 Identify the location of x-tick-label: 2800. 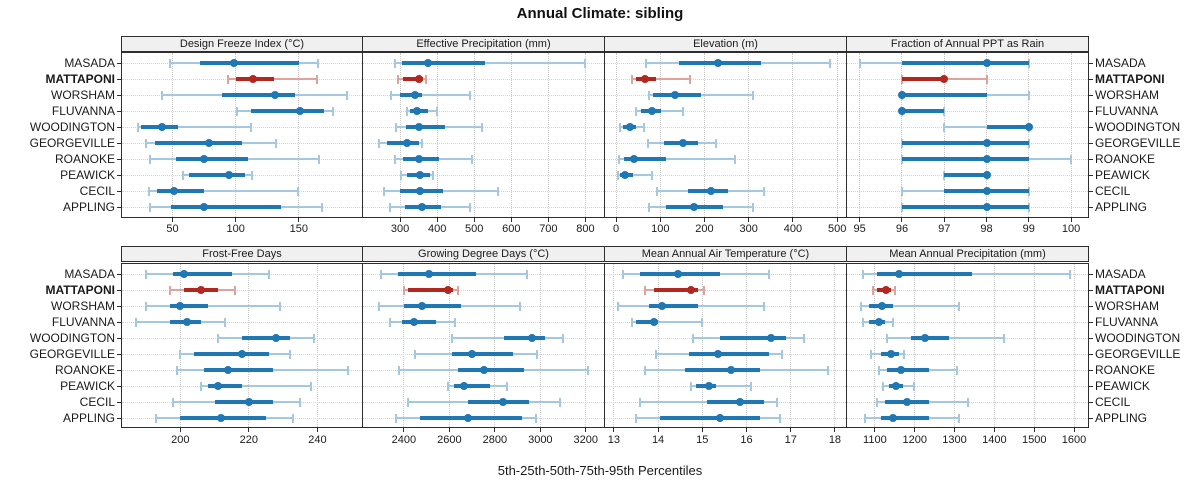
(495, 440).